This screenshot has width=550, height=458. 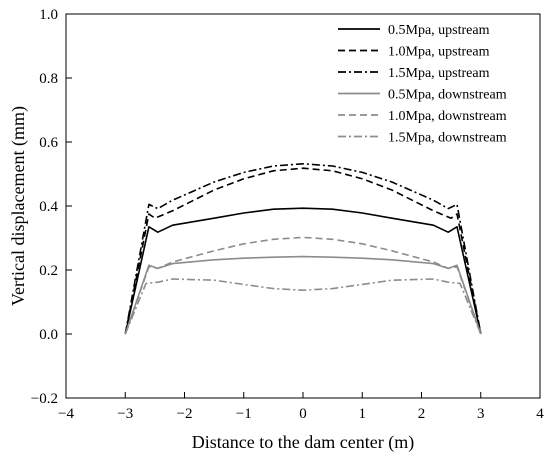 What do you see at coordinates (48, 79) in the screenshot?
I see `y-tick-label: 0.8` at bounding box center [48, 79].